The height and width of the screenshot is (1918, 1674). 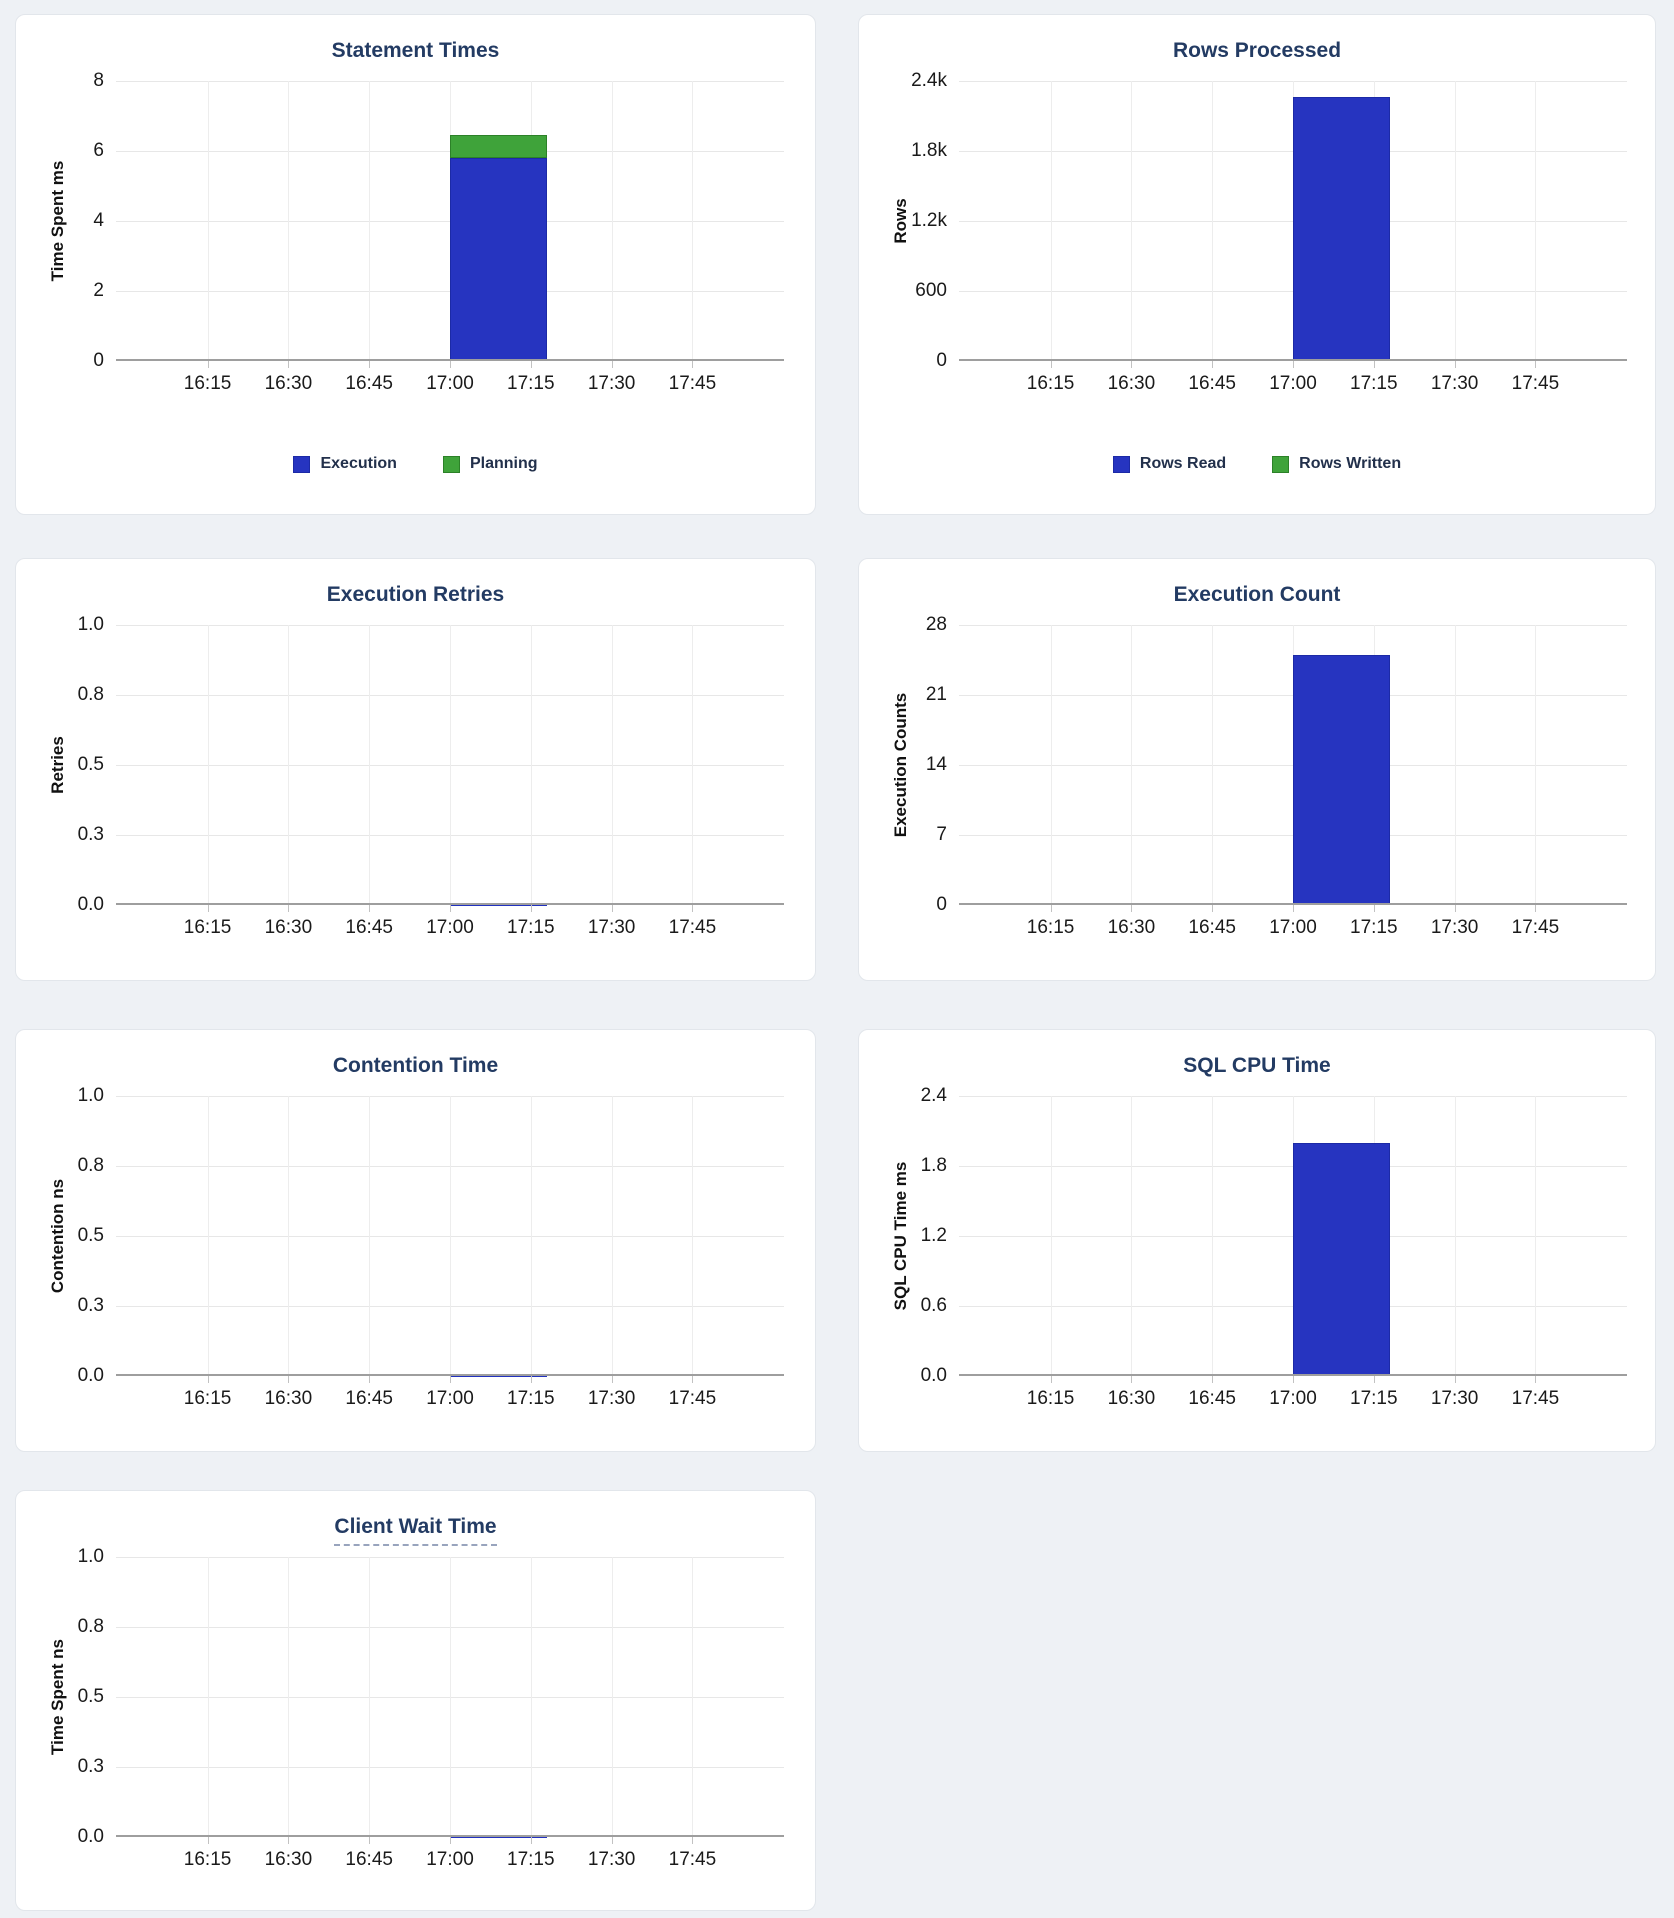 What do you see at coordinates (941, 904) in the screenshot?
I see `y-tick-label: 0` at bounding box center [941, 904].